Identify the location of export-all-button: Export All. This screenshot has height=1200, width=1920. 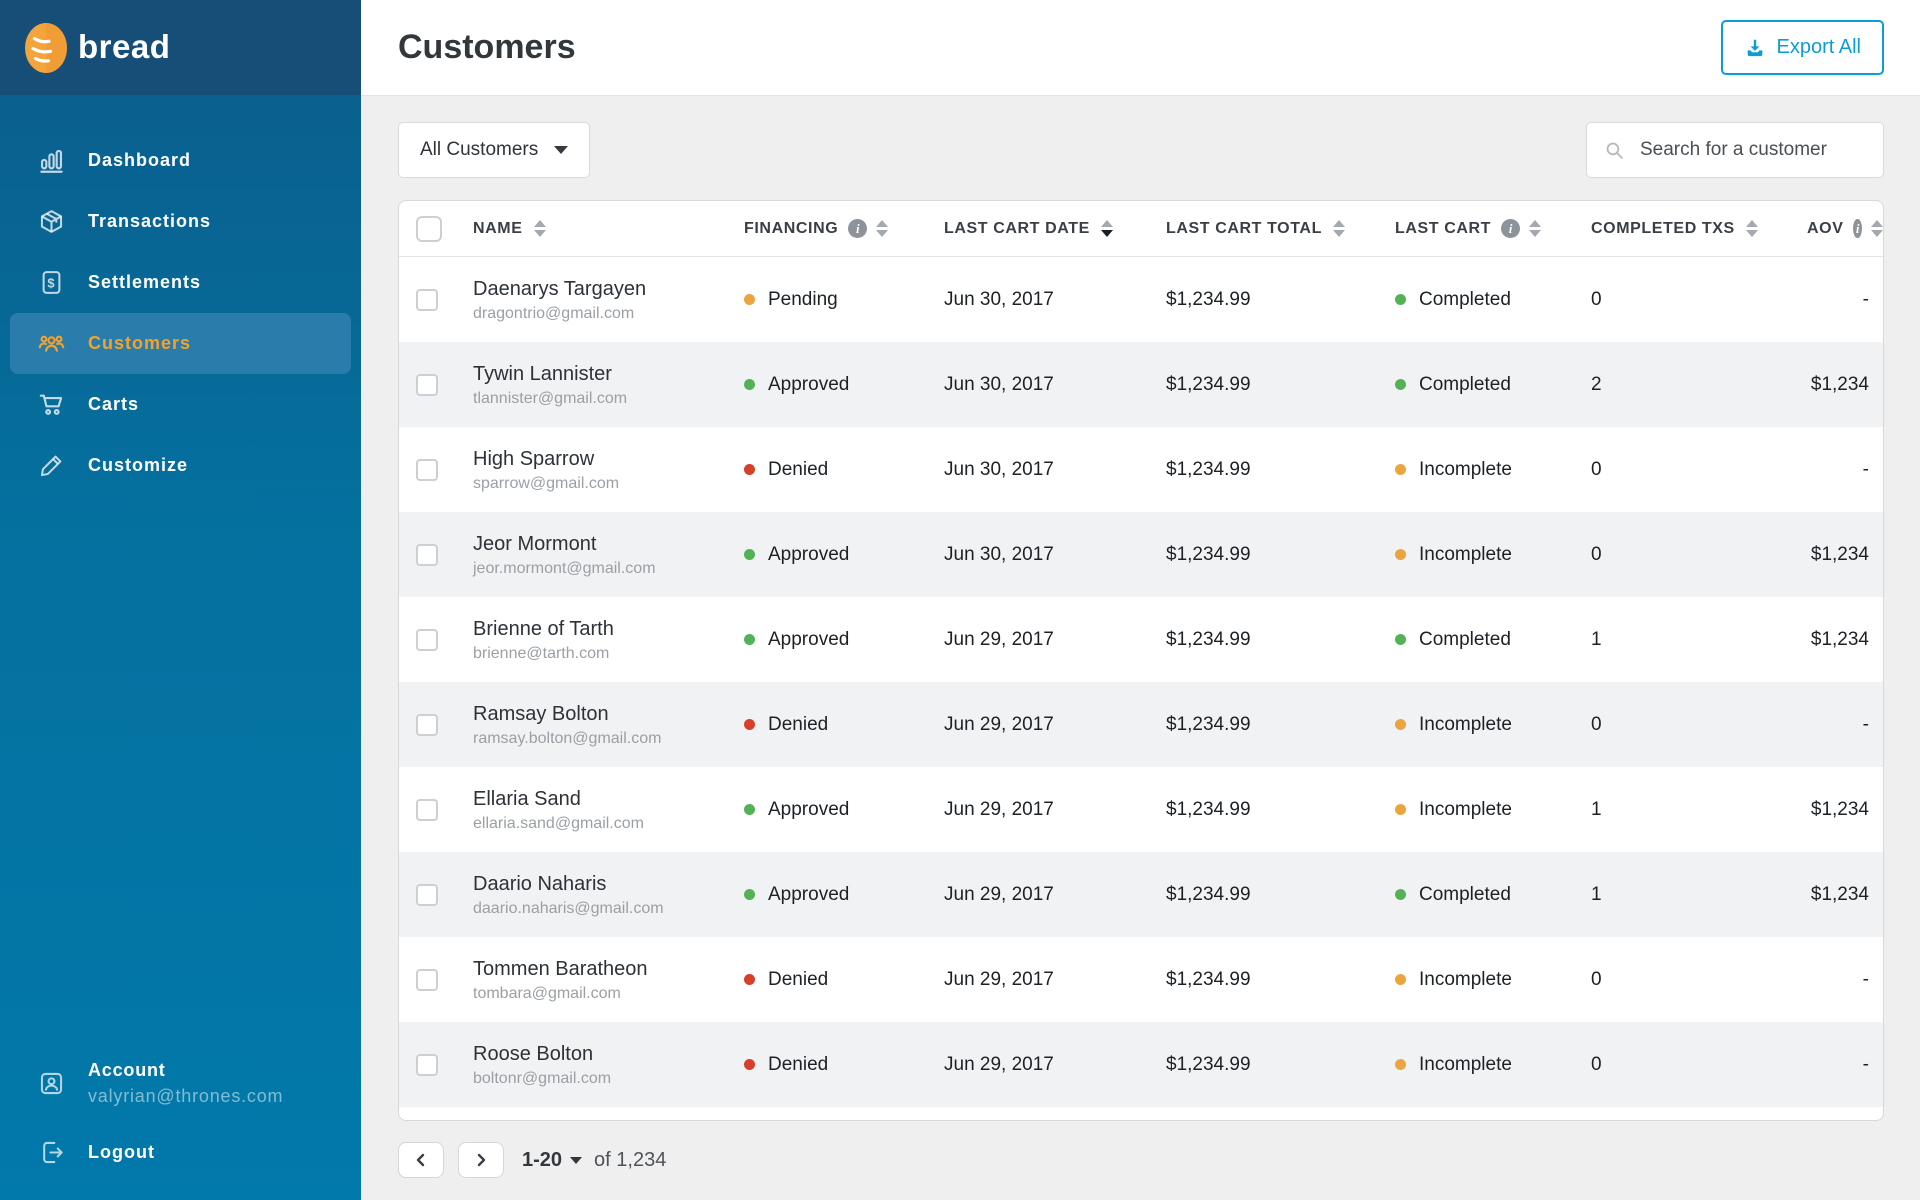
(1802, 47).